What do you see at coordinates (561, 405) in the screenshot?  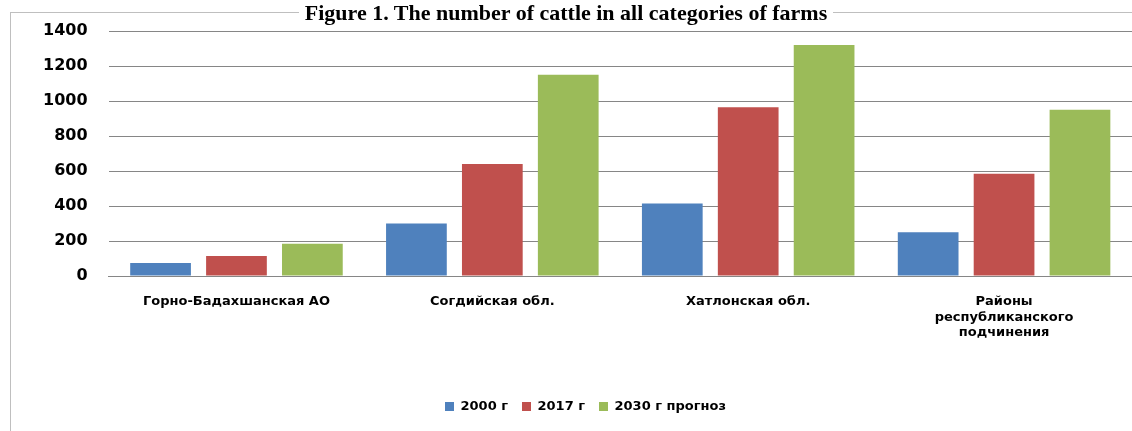 I see `legend-label: 2017 г` at bounding box center [561, 405].